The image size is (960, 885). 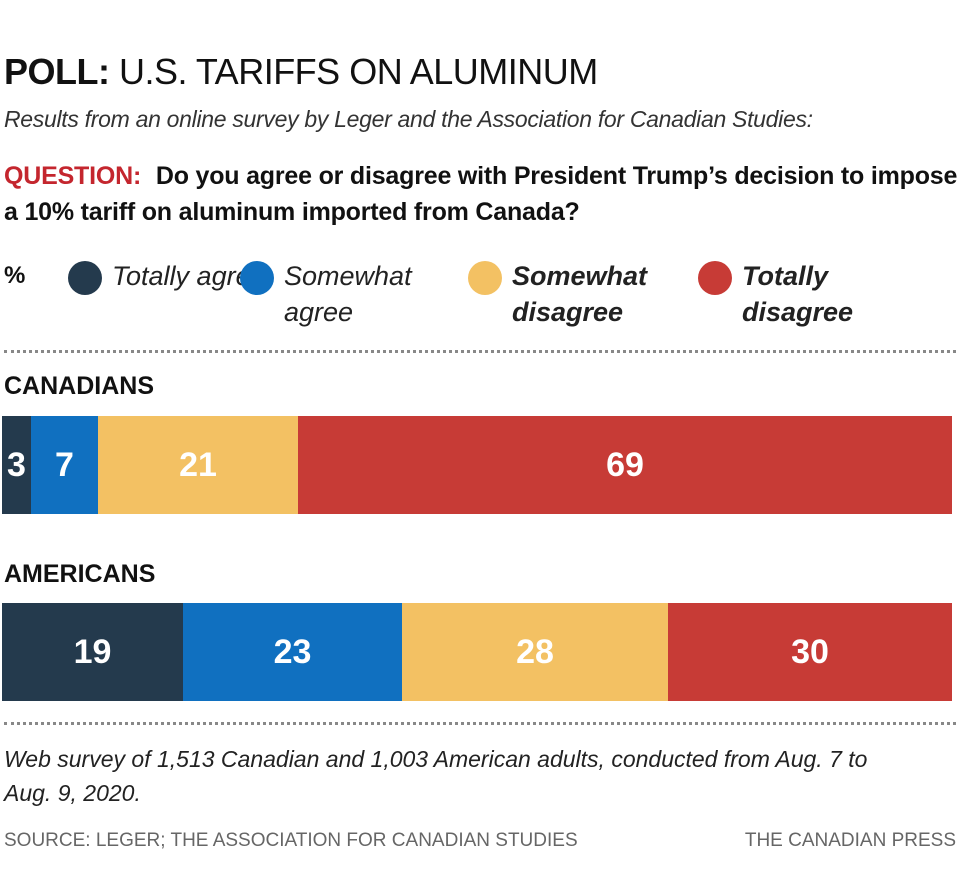 What do you see at coordinates (480, 723) in the screenshot?
I see `divider-bottom` at bounding box center [480, 723].